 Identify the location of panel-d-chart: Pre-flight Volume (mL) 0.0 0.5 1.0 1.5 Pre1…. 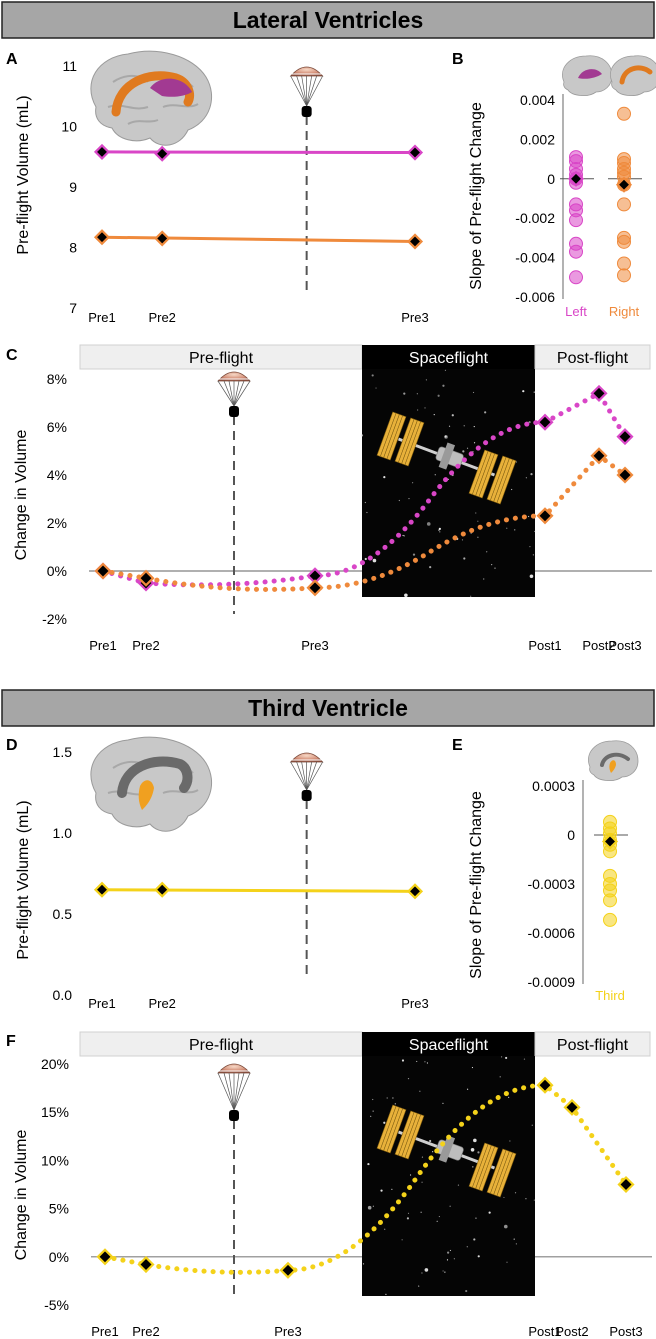
(222, 873).